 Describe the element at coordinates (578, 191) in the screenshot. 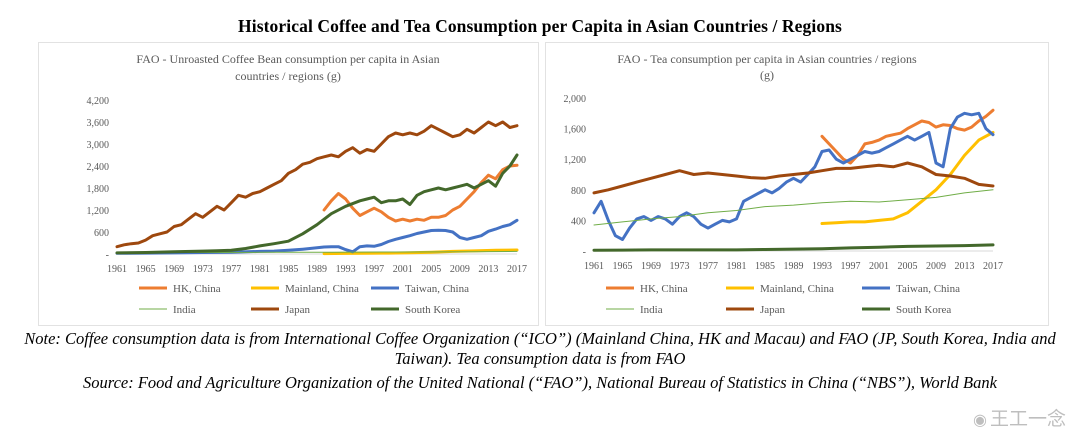

I see `y-tick-label: 800` at that location.